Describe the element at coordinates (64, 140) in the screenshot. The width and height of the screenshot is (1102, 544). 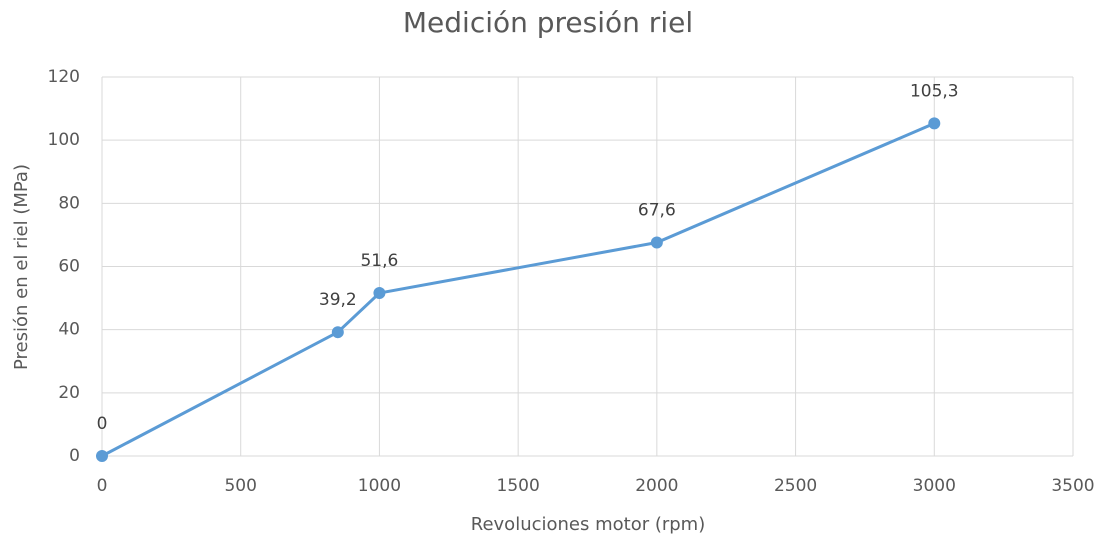
I see `y-tick-label: 100` at that location.